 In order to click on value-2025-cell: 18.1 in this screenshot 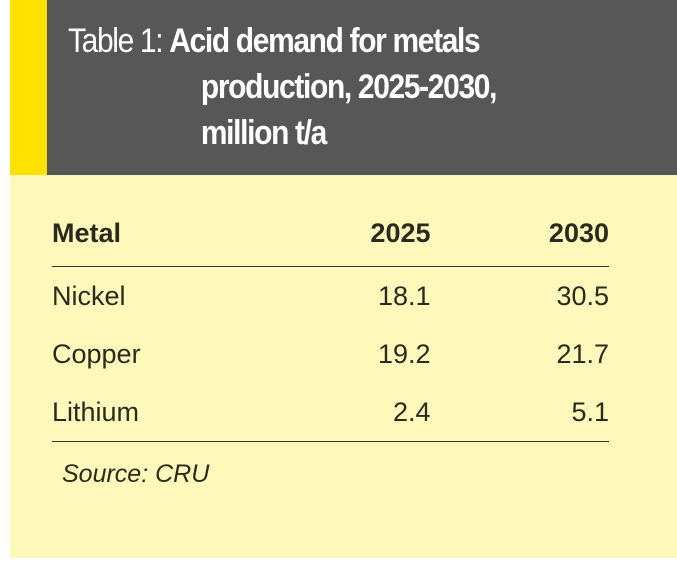, I will do `click(404, 295)`.